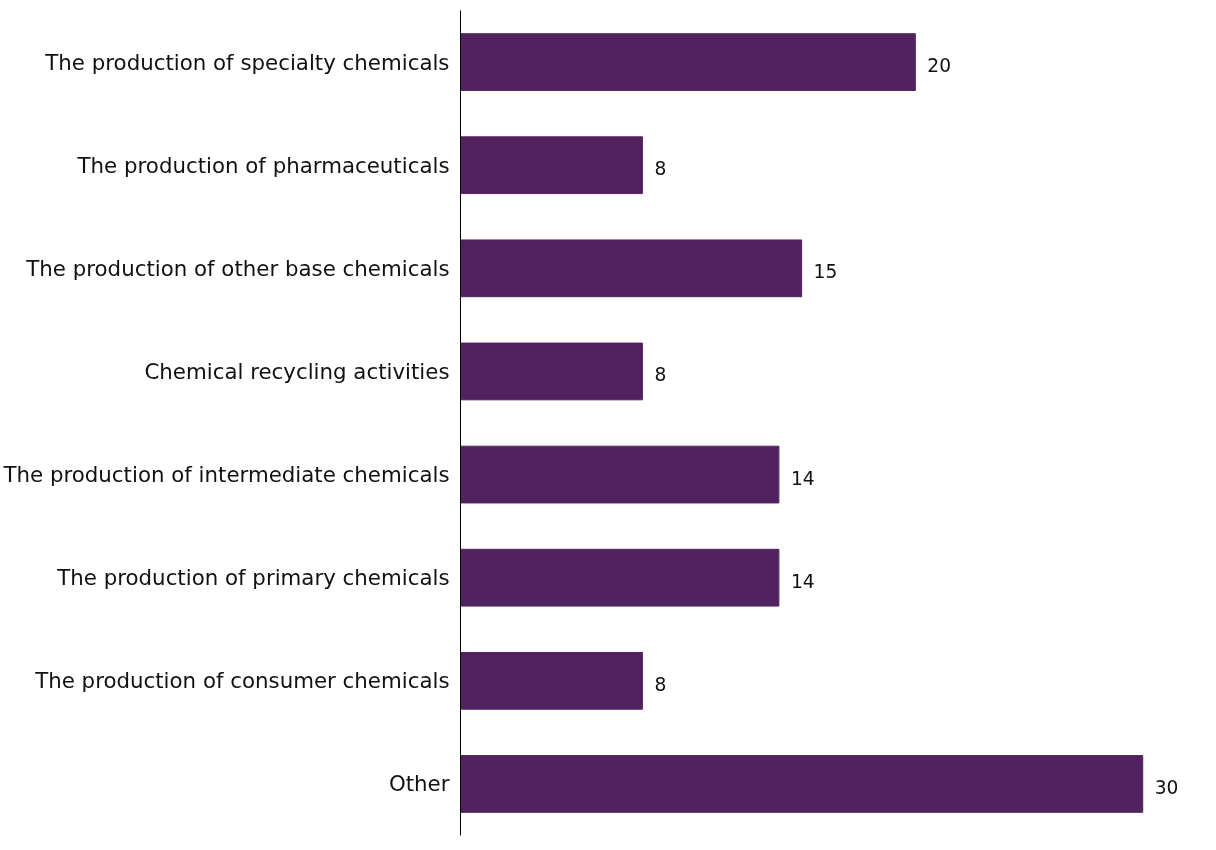 The height and width of the screenshot is (850, 1216). Describe the element at coordinates (297, 371) in the screenshot. I see `y-tick-label: Chemical recycling activities` at that location.